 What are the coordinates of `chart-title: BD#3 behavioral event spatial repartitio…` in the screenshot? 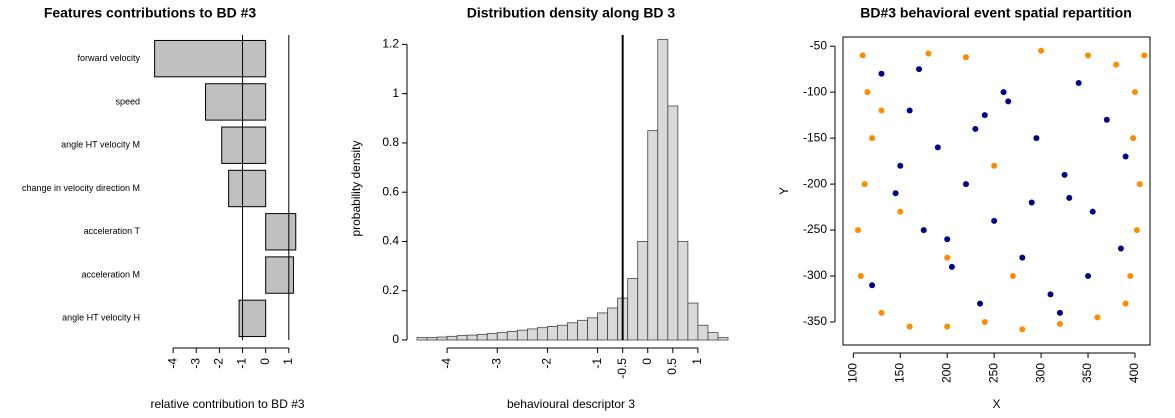 It's located at (996, 13).